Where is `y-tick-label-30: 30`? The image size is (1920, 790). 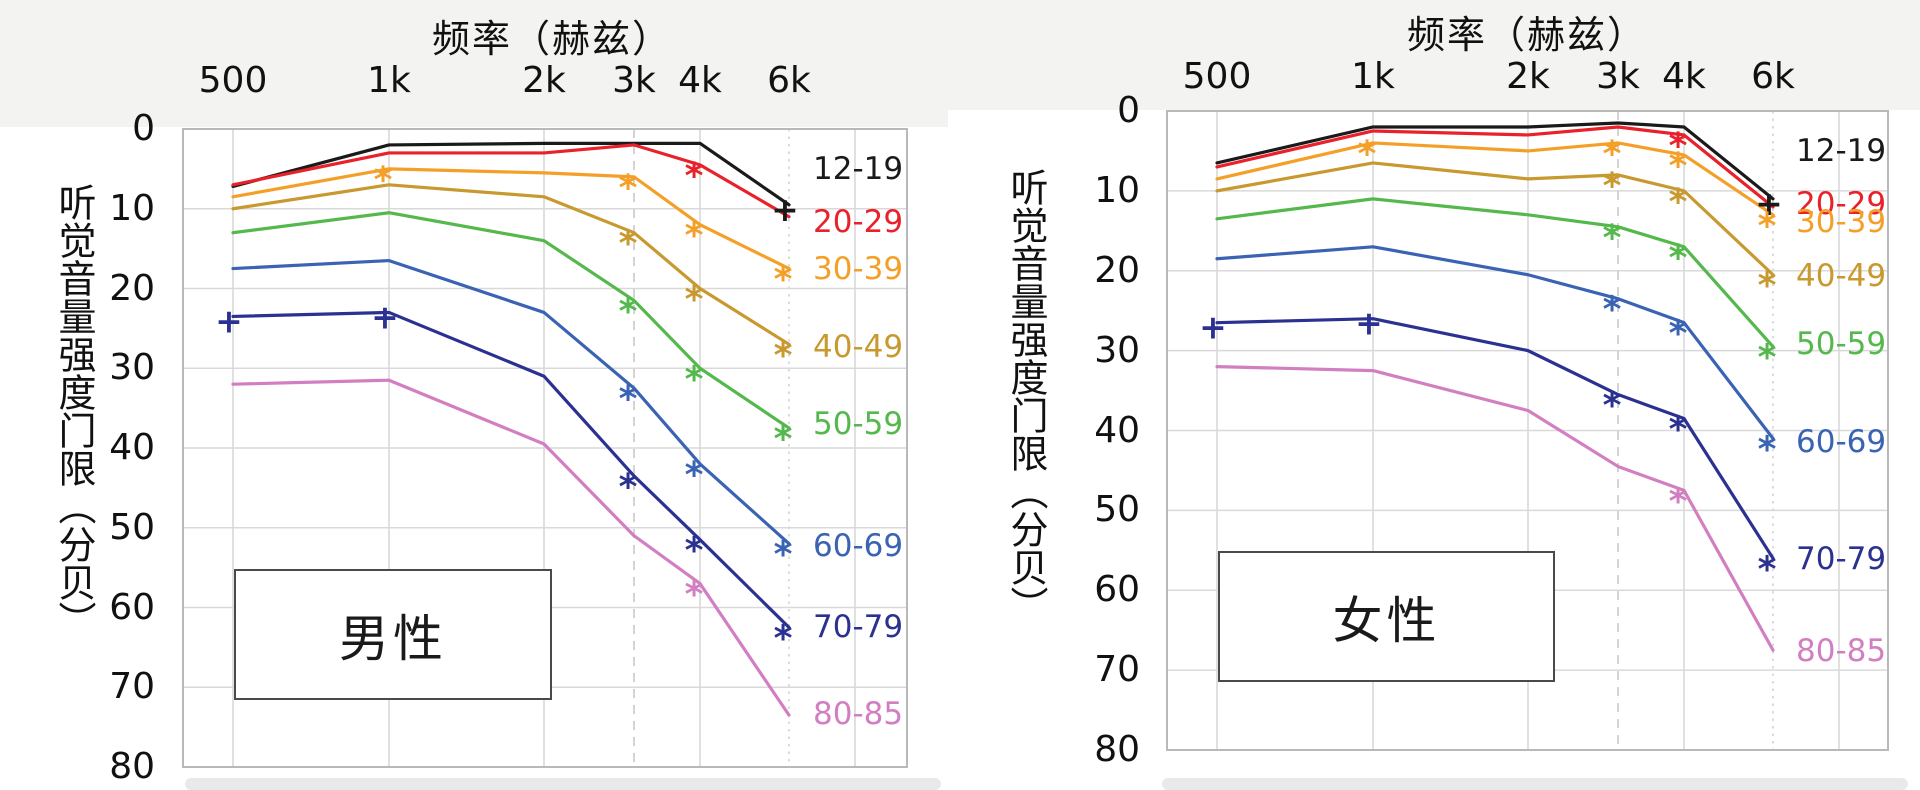 y-tick-label-30: 30 is located at coordinates (1117, 350).